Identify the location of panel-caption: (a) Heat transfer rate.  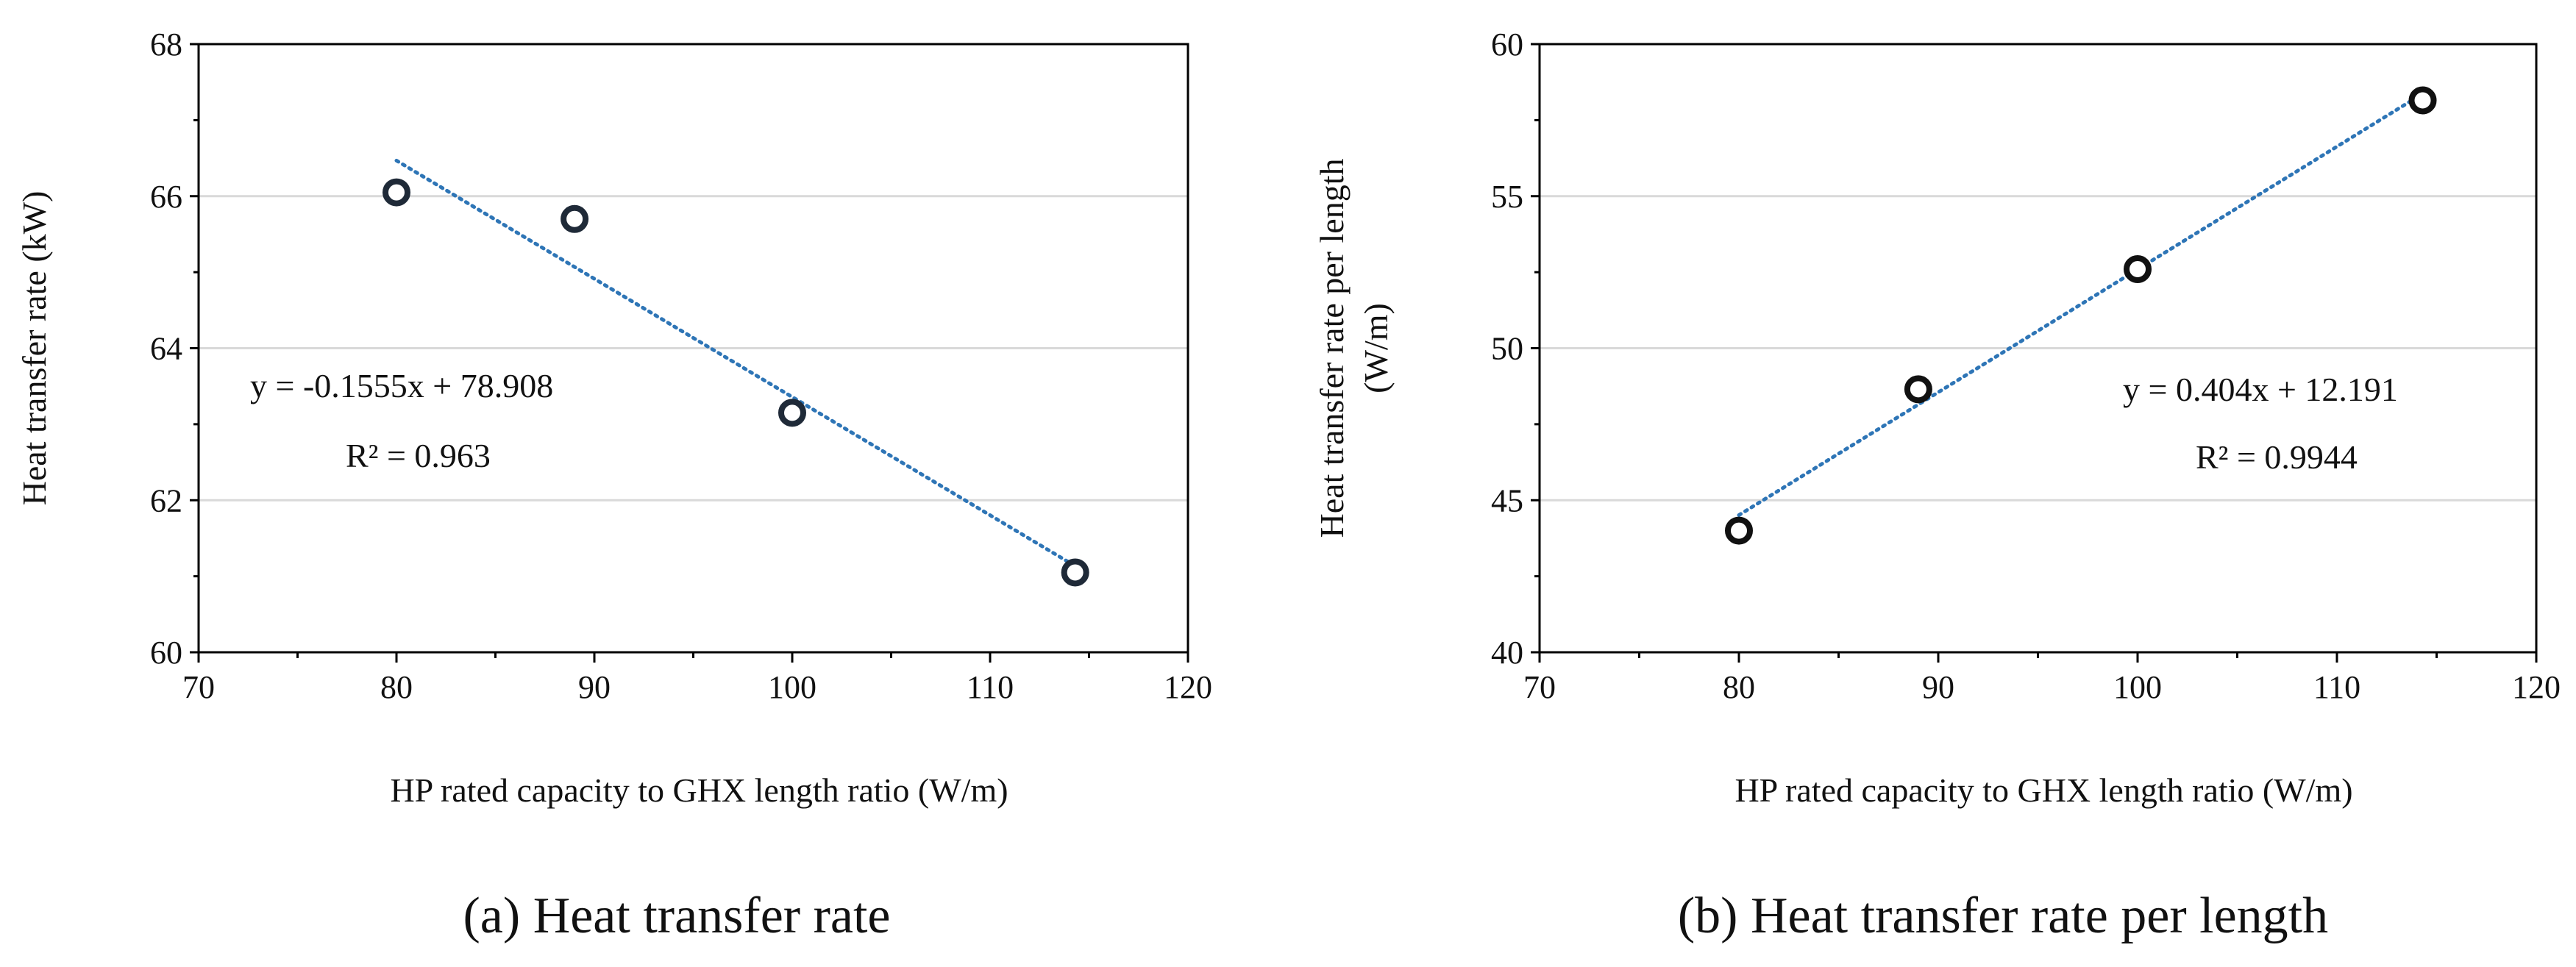
(677, 916).